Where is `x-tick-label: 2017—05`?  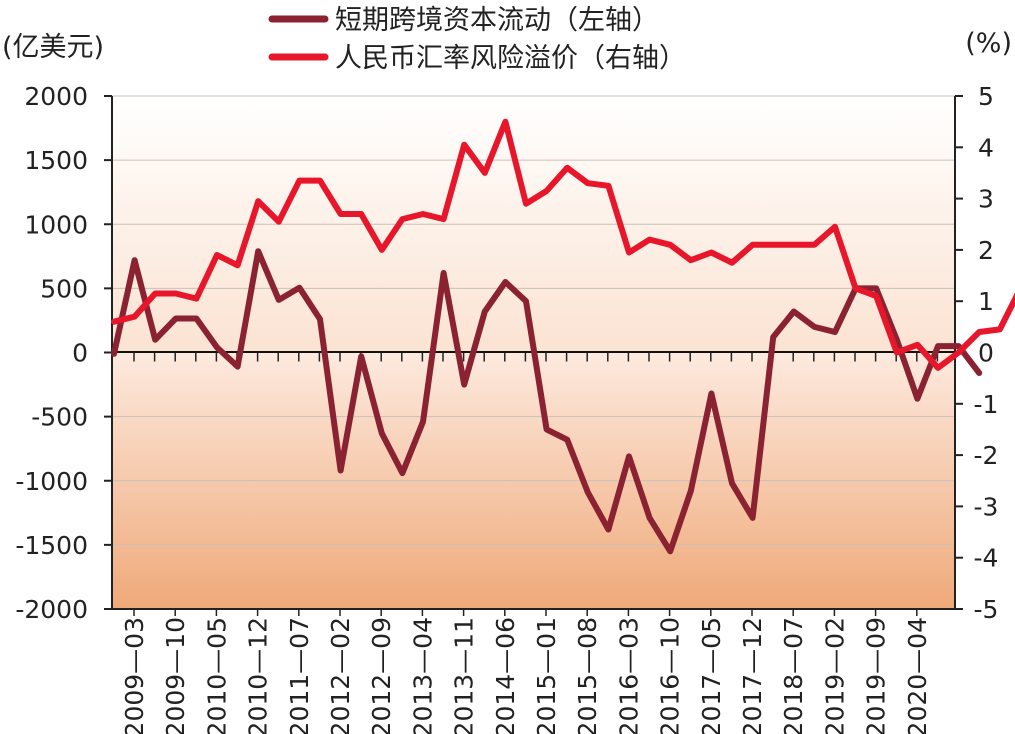
x-tick-label: 2017—05 is located at coordinates (711, 675).